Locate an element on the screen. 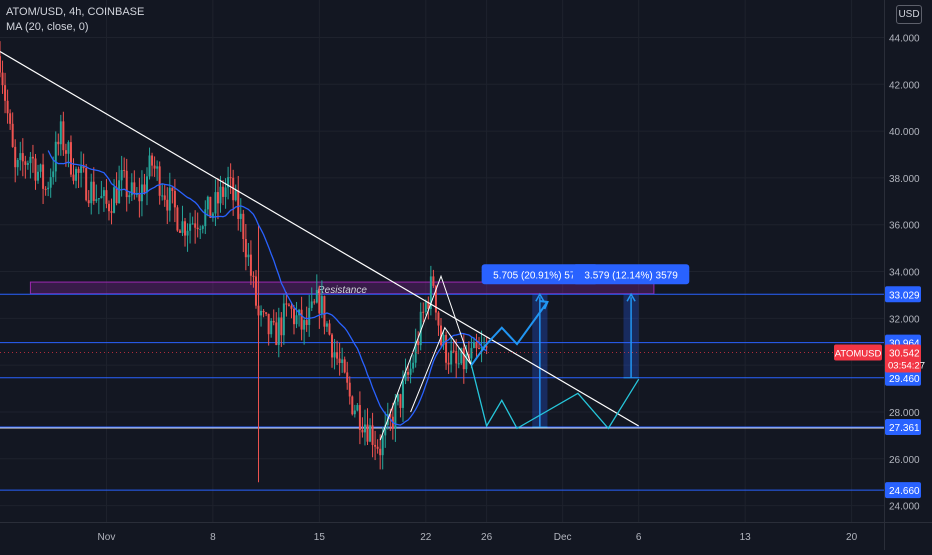 The width and height of the screenshot is (932, 555). level-price-label: 30.964 is located at coordinates (904, 344).